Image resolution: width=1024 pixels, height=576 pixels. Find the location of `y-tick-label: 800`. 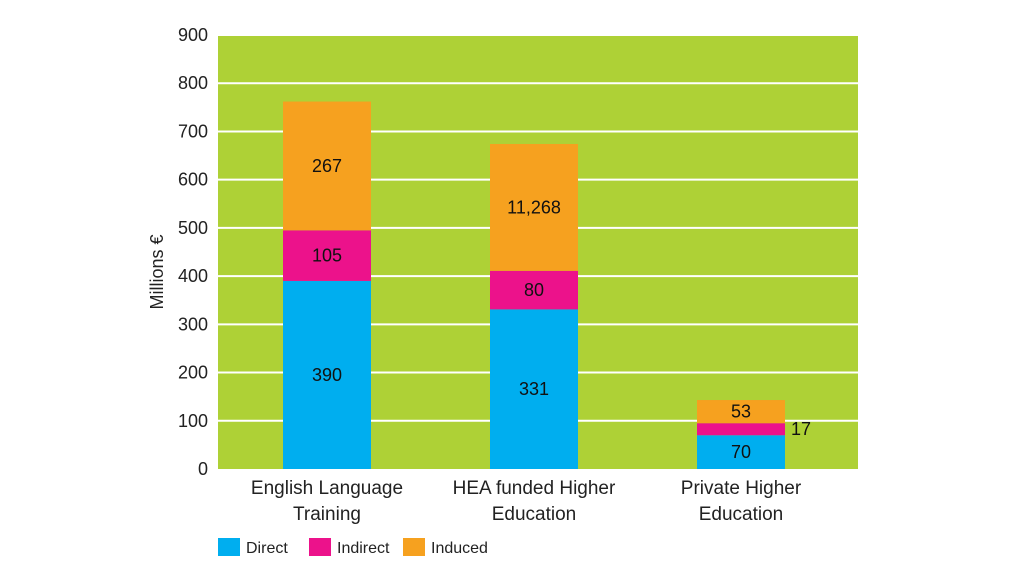

y-tick-label: 800 is located at coordinates (193, 83).